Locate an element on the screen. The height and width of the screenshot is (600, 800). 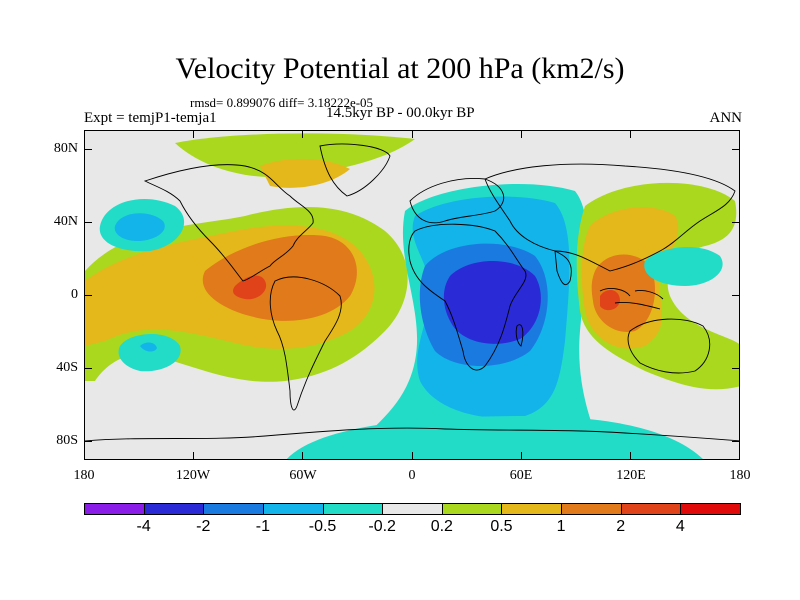
coast-south-america is located at coordinates (305, 343).